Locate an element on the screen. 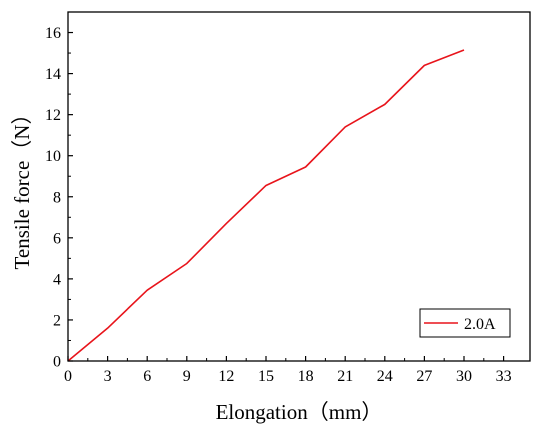 The width and height of the screenshot is (550, 432). x-tick-label: 21 is located at coordinates (345, 376).